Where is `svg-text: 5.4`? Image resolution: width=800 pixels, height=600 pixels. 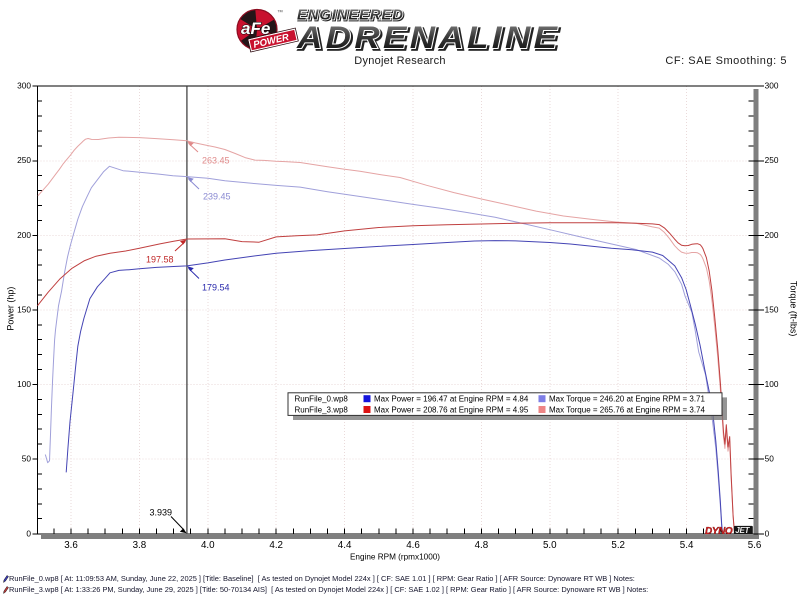 svg-text: 5.4 is located at coordinates (687, 545).